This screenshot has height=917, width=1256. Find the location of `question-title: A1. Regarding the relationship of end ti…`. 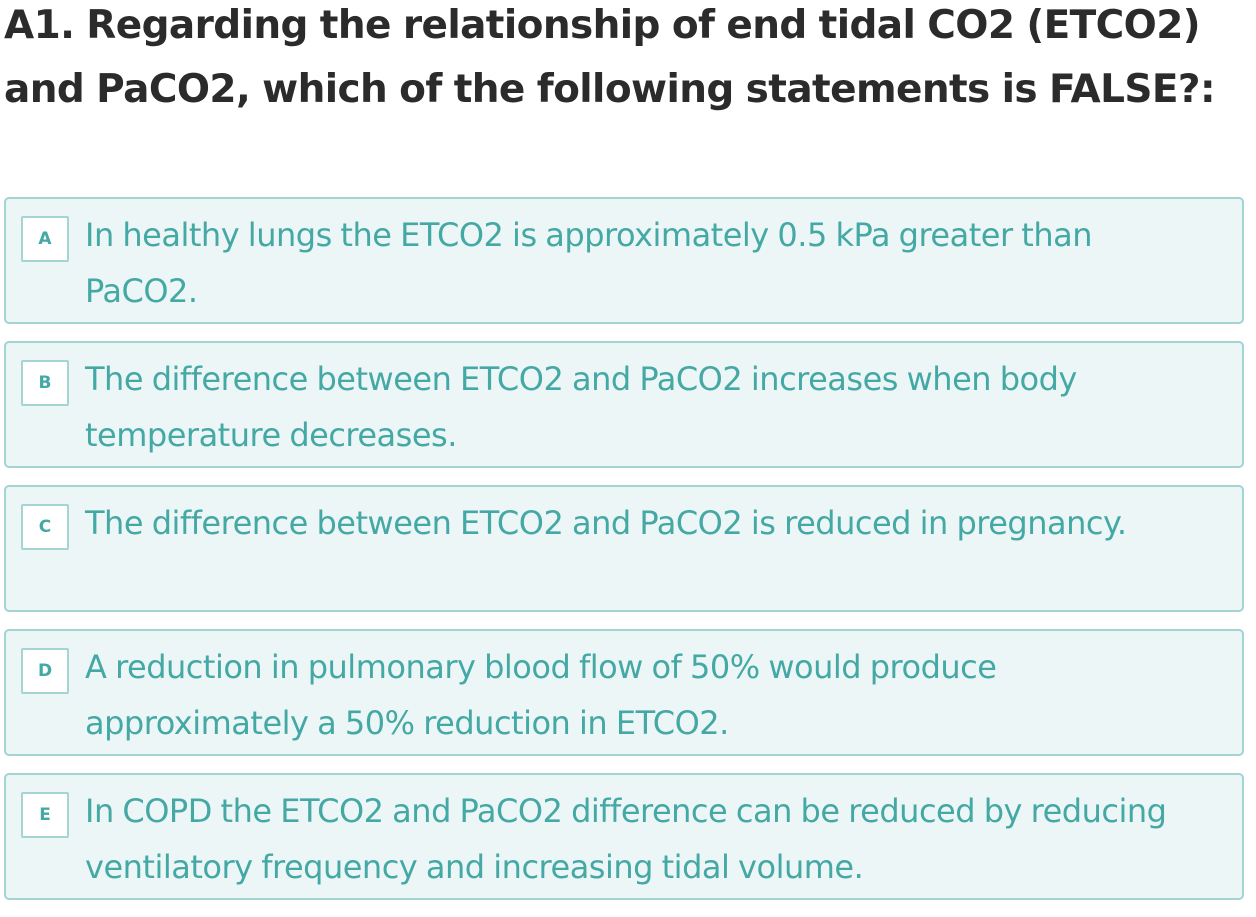

question-title: A1. Regarding the relationship of end ti… is located at coordinates (610, 57).